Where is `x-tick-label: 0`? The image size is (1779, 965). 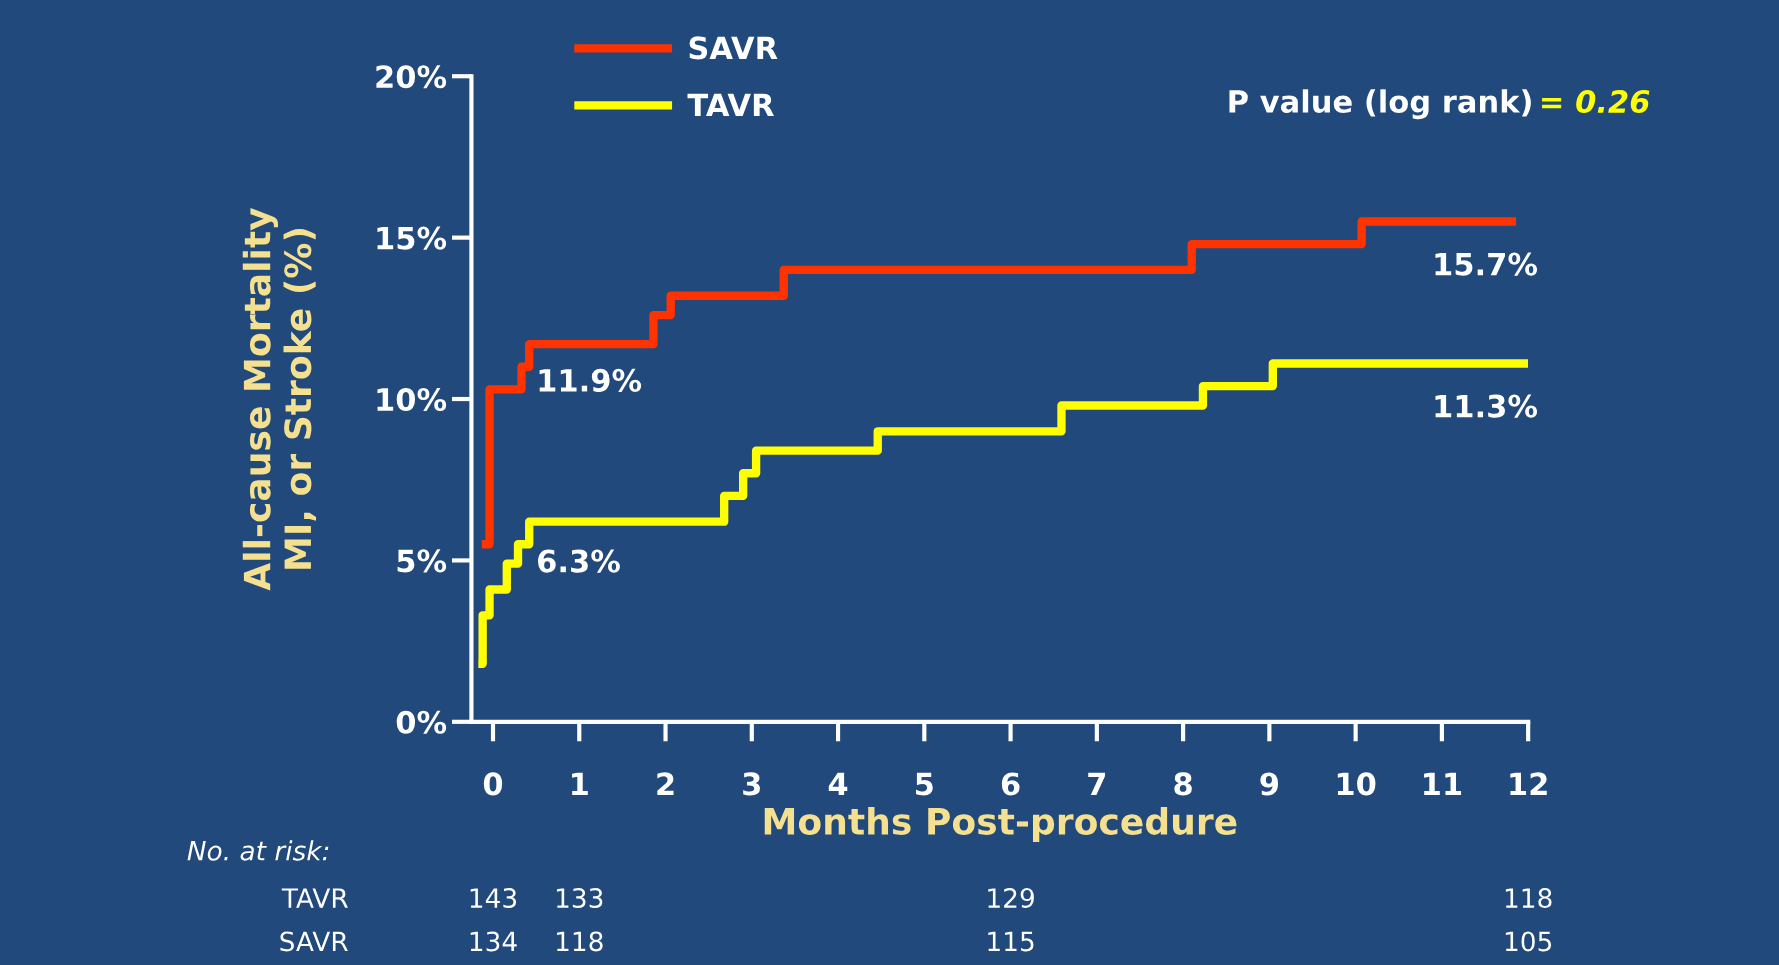 x-tick-label: 0 is located at coordinates (493, 784).